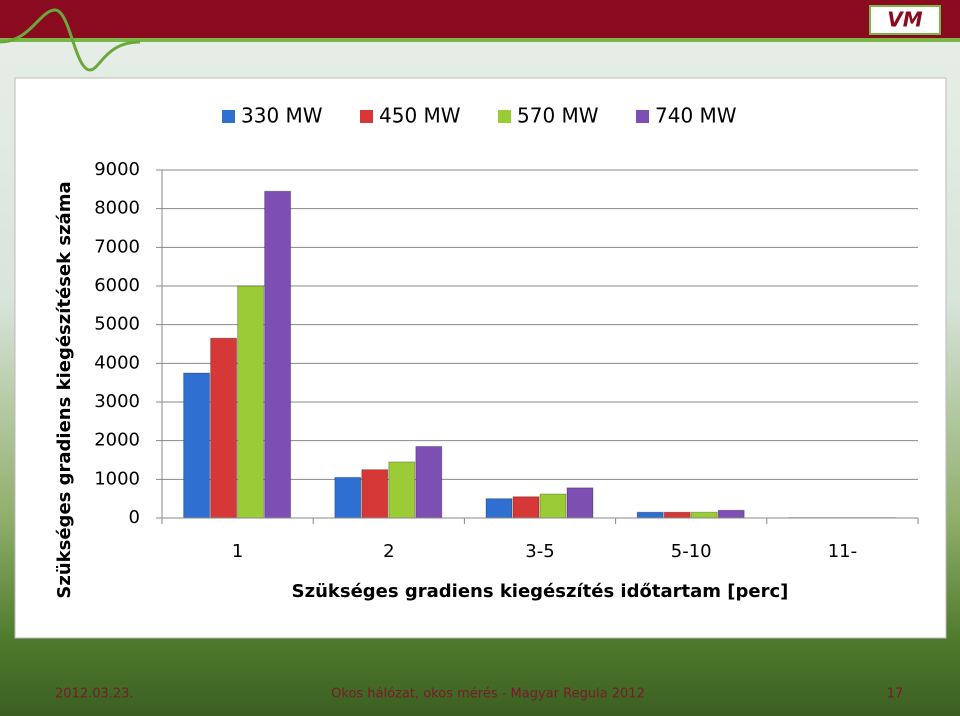 Image resolution: width=960 pixels, height=716 pixels. Describe the element at coordinates (117, 440) in the screenshot. I see `y-tick-label: 2000` at that location.